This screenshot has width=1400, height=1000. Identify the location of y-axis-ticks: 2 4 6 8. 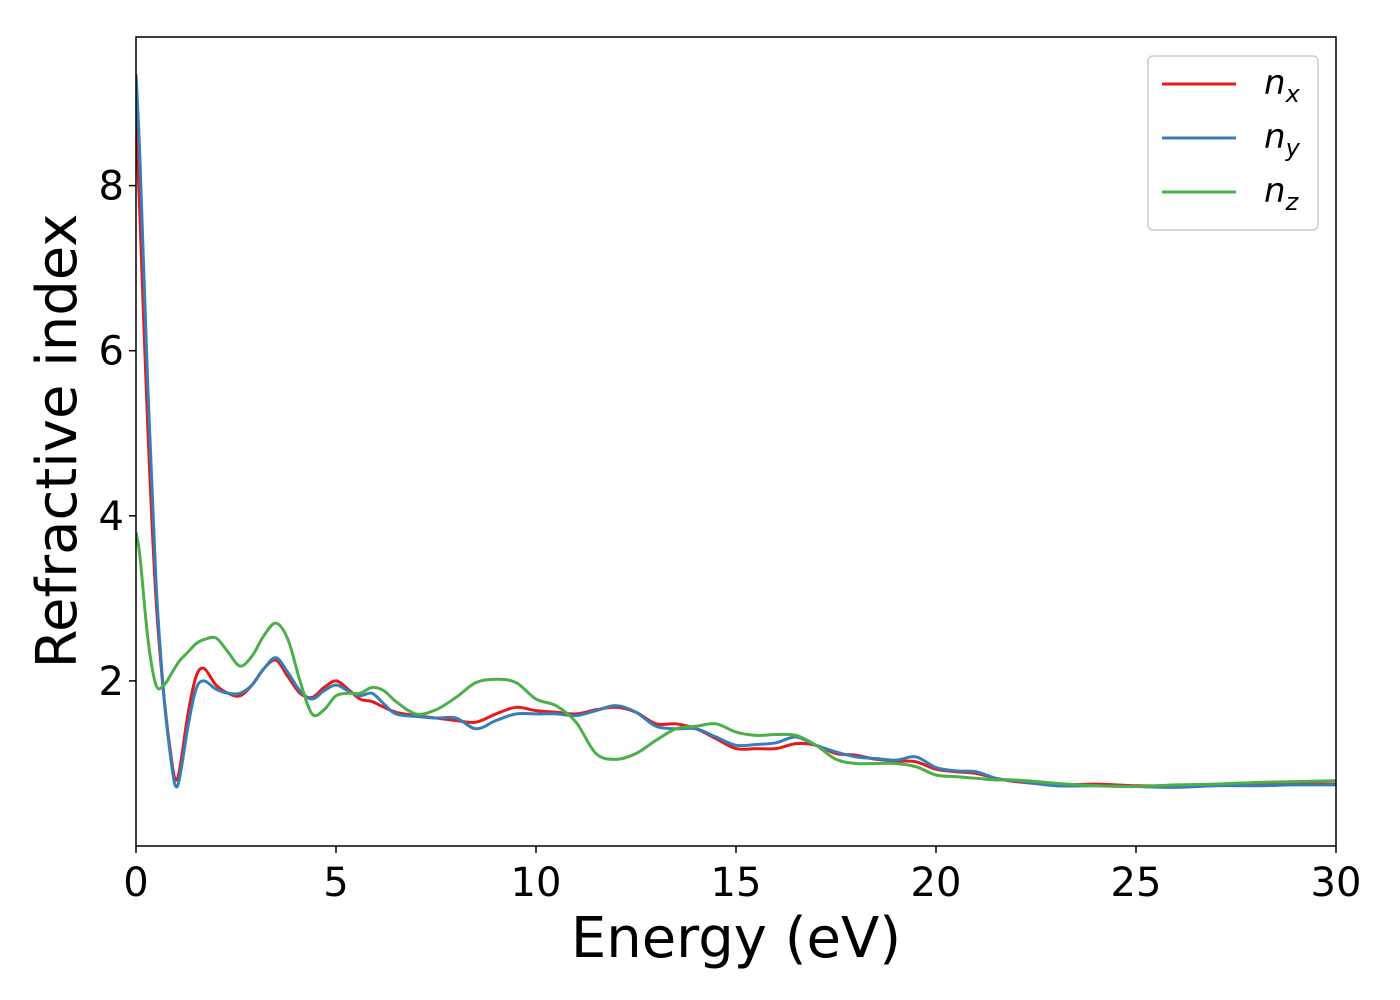
(117, 434).